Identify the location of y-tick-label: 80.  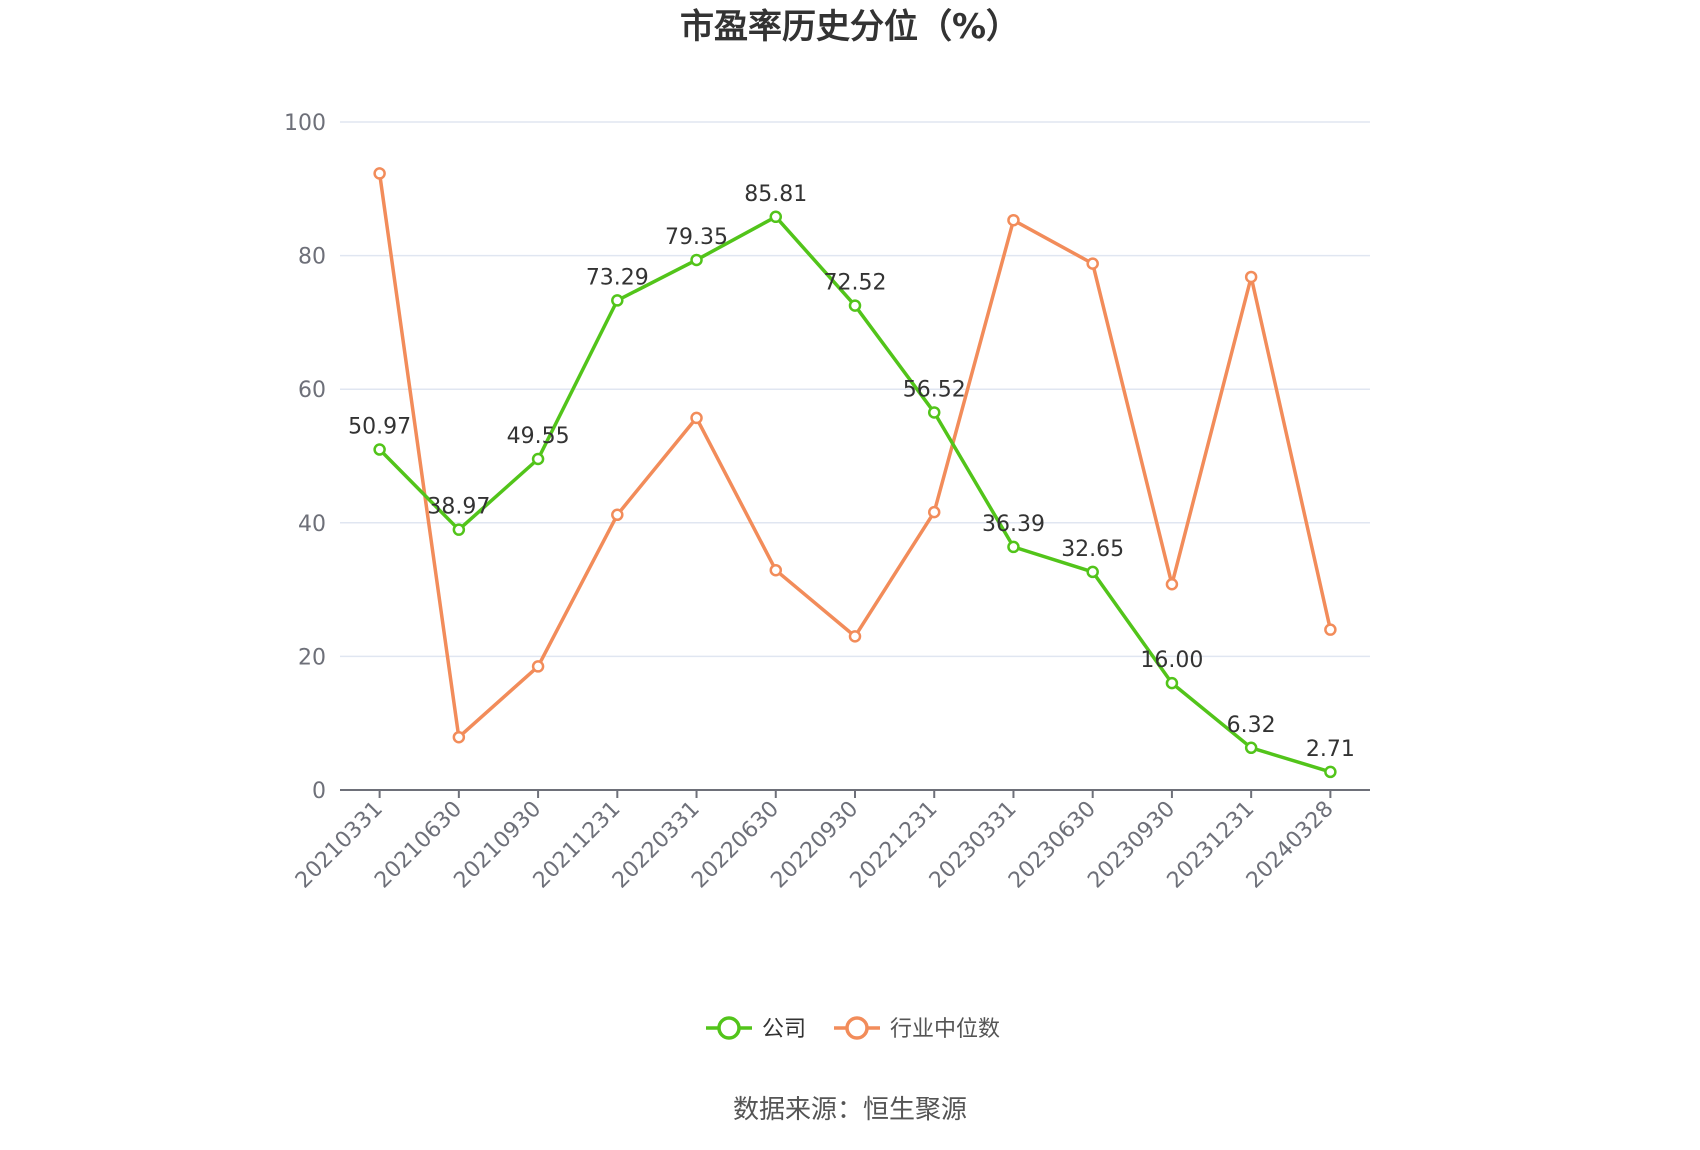
(312, 257).